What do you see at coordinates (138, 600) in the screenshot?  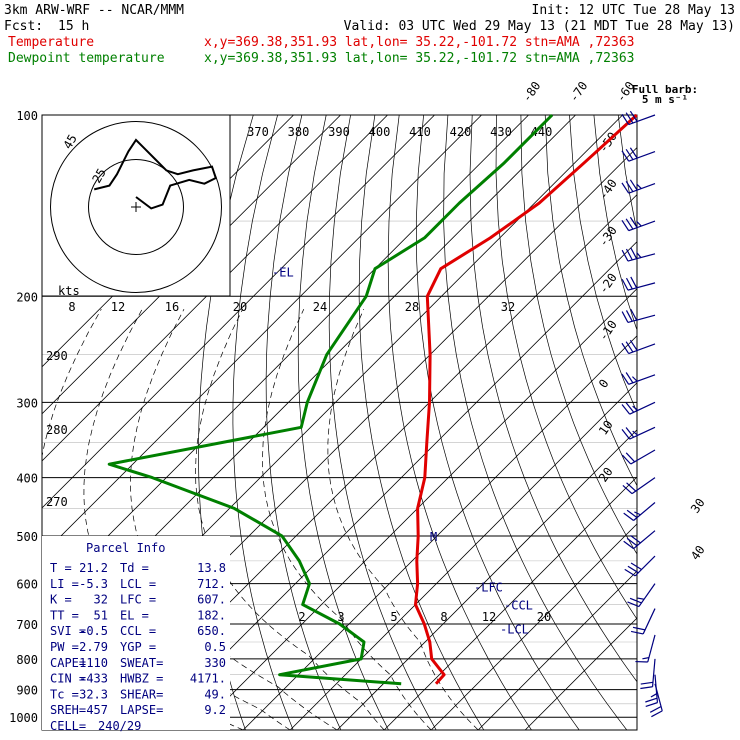 I see `parcel-field-label: LFC =` at bounding box center [138, 600].